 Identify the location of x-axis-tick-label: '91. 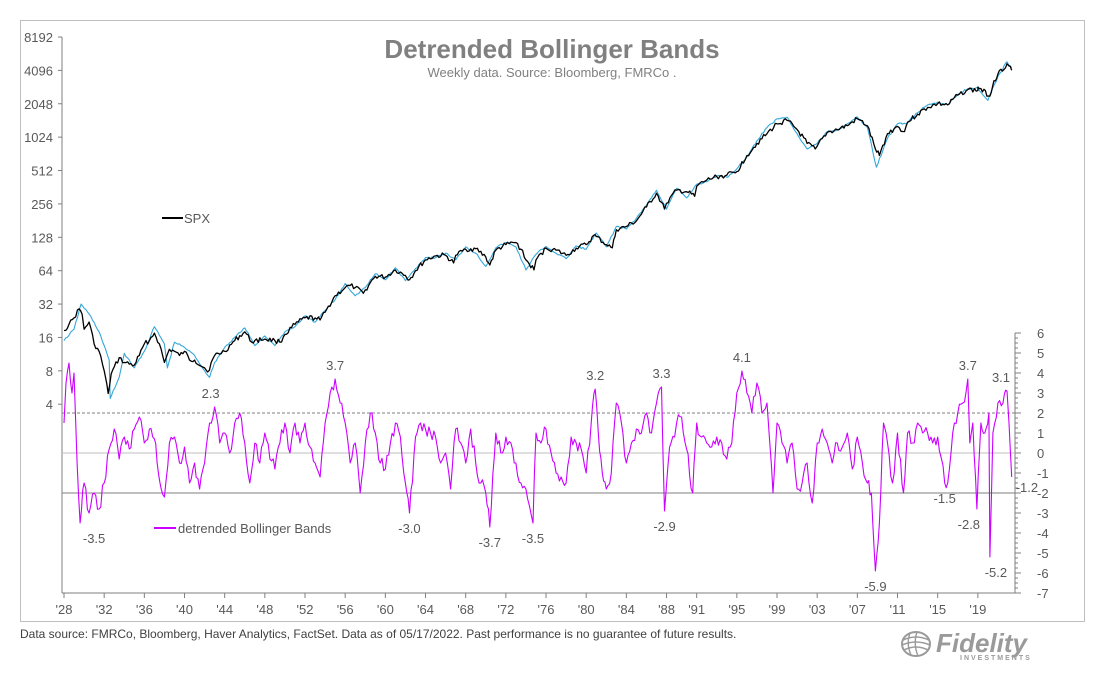
(696, 609).